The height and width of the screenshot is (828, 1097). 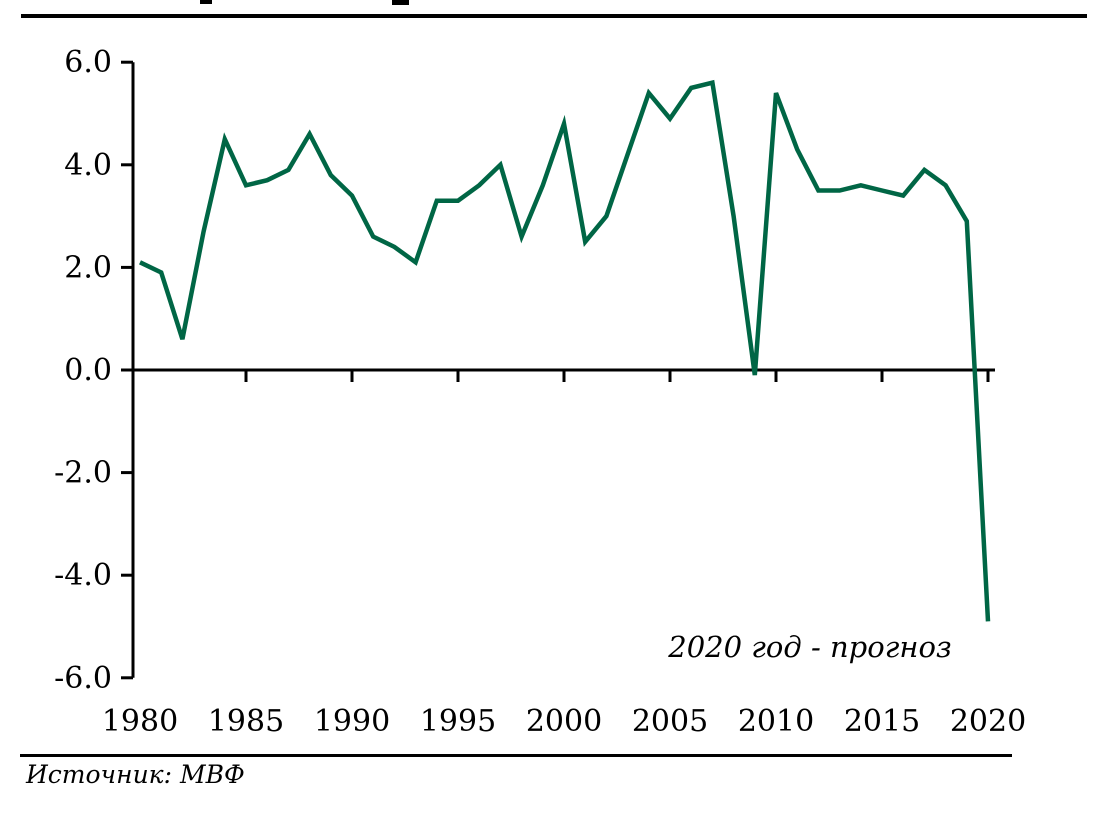 I want to click on y-tick-label: -2.0, so click(x=83, y=473).